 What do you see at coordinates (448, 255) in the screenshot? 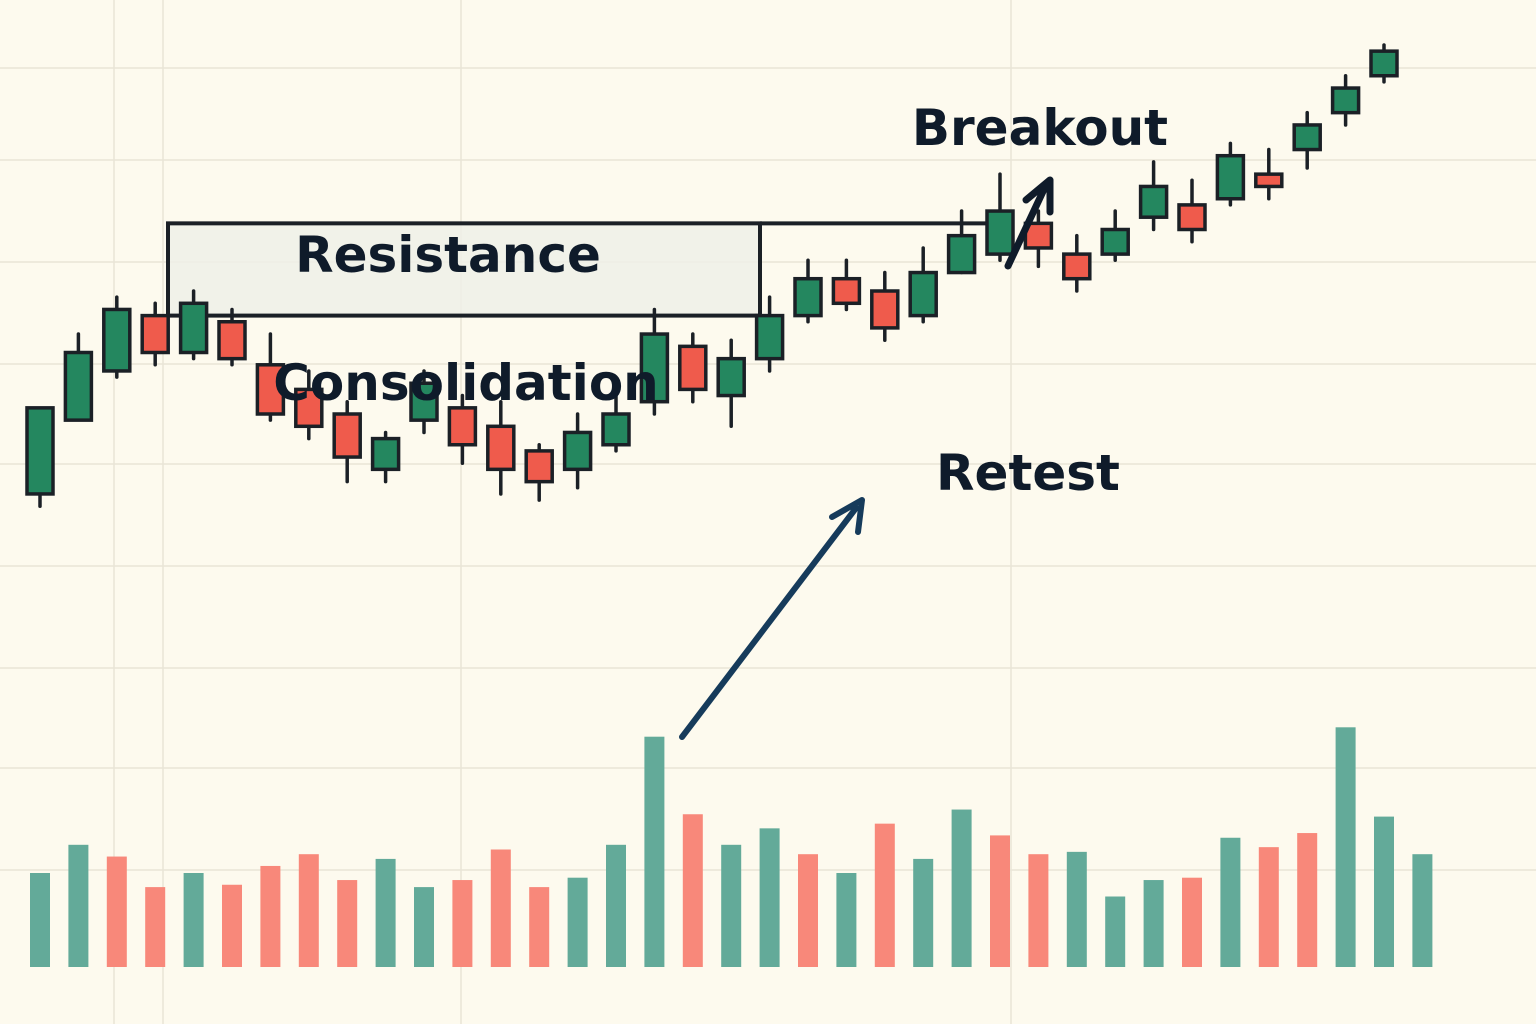
I see `resistance-label: Resistance` at bounding box center [448, 255].